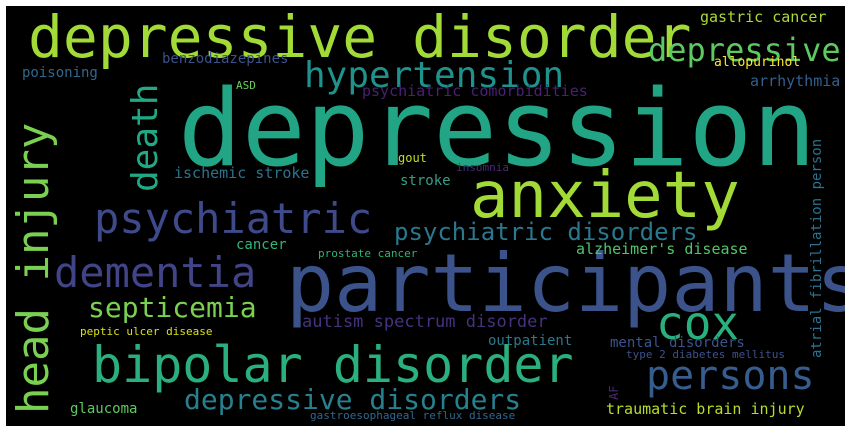  Describe the element at coordinates (475, 91) in the screenshot. I see `word-psychiatric-comorbidities: psychiatric comorbidities` at that location.